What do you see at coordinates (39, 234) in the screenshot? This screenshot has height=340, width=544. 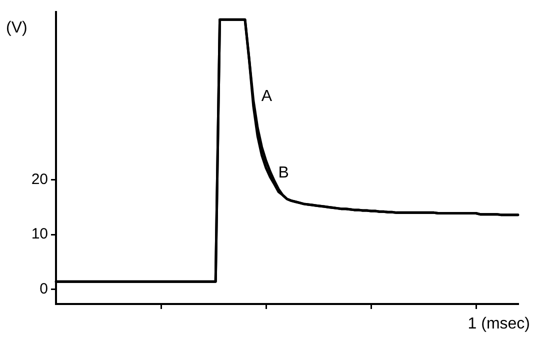 I see `y-tick-label: 10` at bounding box center [39, 234].